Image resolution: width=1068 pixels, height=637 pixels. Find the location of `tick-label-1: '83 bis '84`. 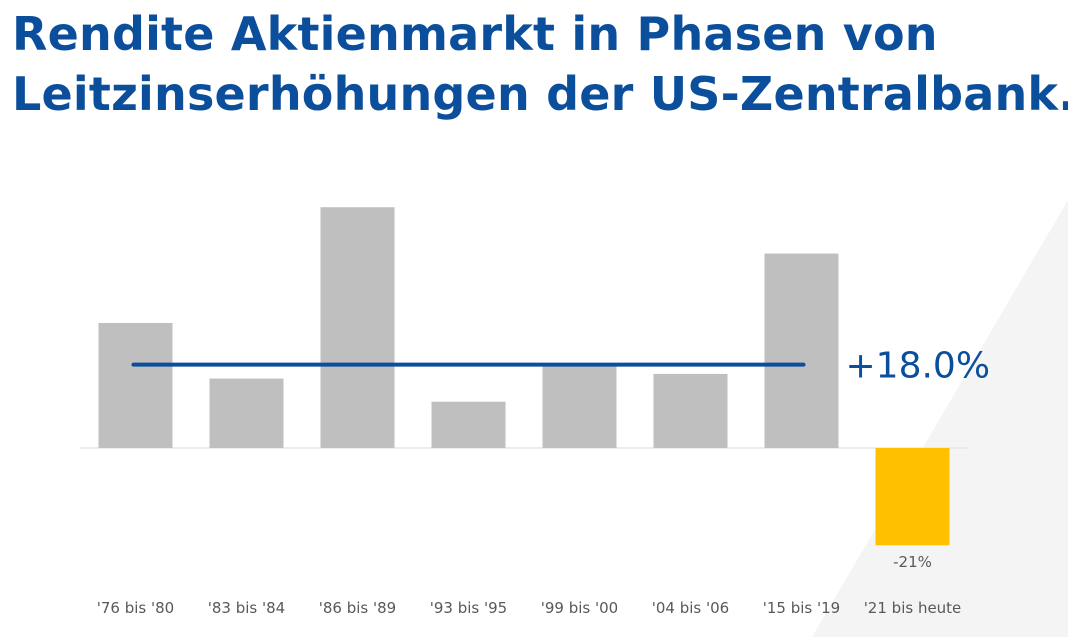

tick-label-1: '83 bis '84 is located at coordinates (246, 608).